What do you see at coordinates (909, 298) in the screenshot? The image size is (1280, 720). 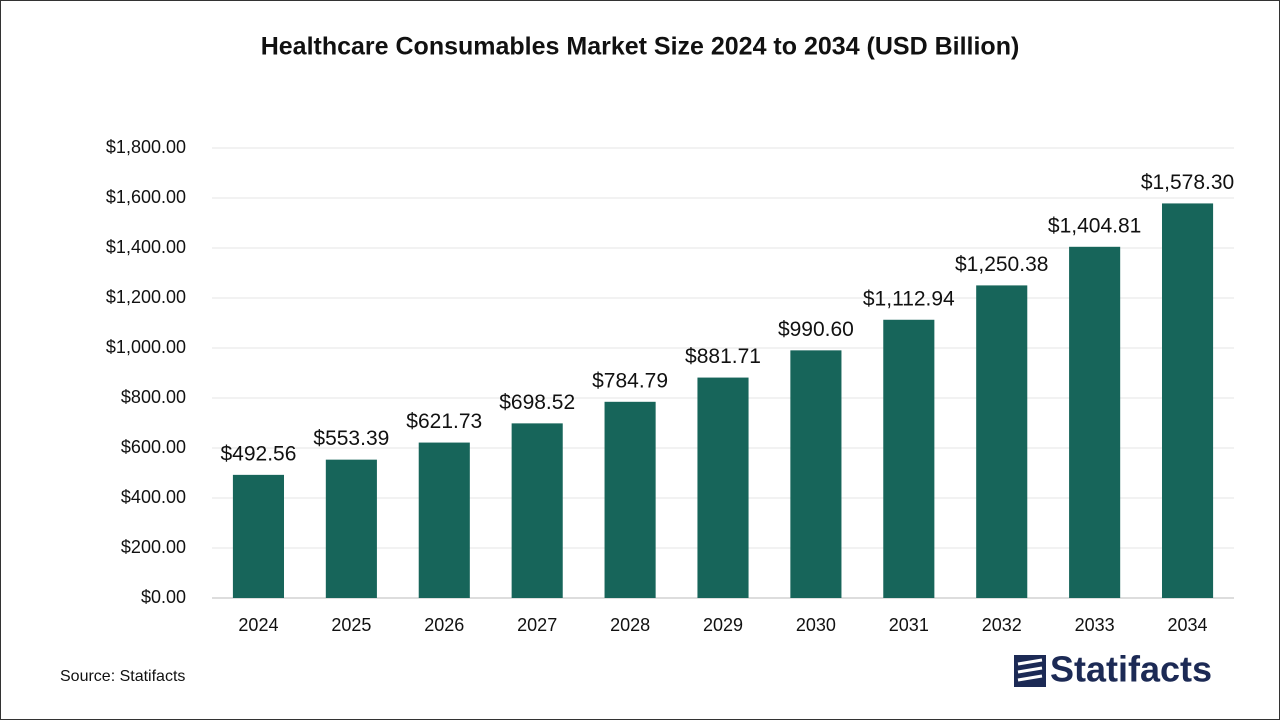 I see `value-label: $1,112.94` at bounding box center [909, 298].